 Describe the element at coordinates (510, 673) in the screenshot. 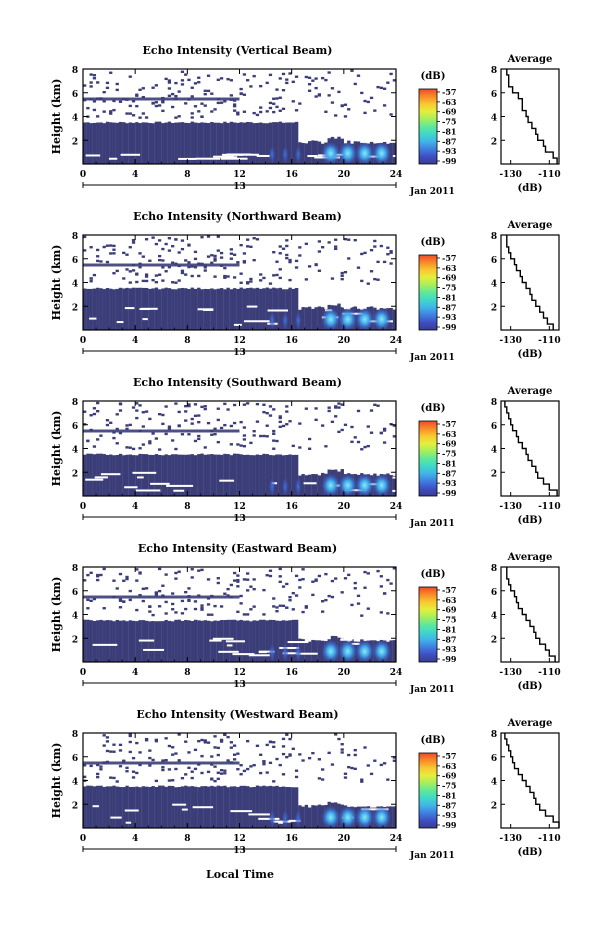

I see `profile-x-tick-label: -130` at that location.